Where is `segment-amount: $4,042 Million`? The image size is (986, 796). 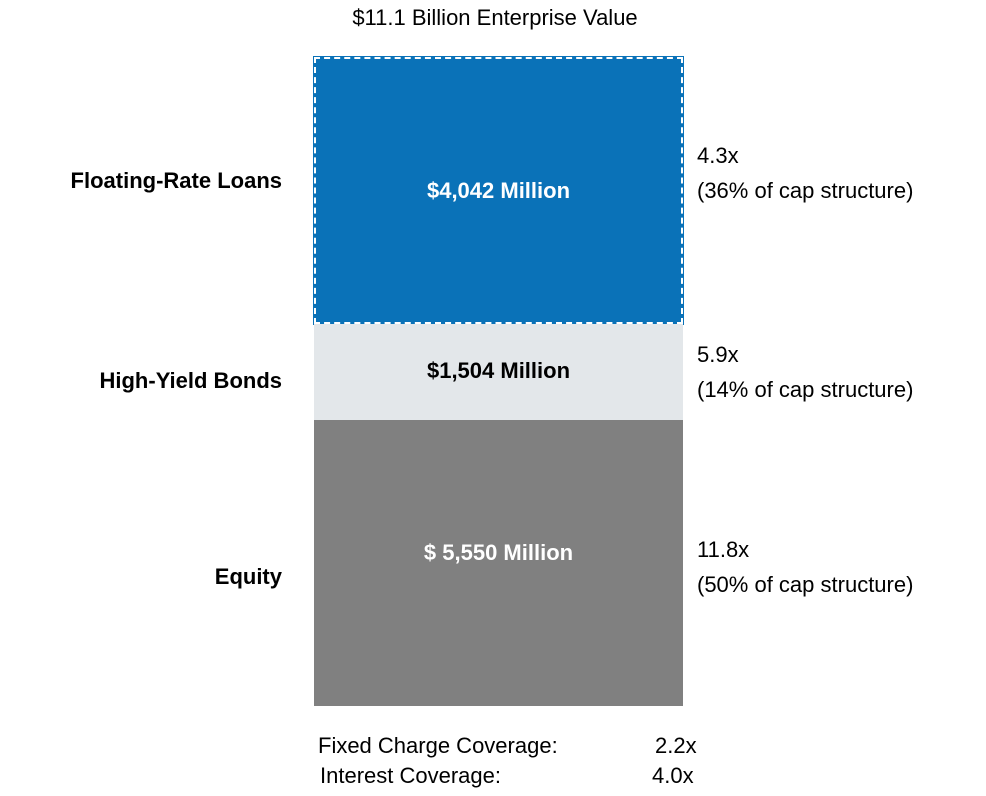 segment-amount: $4,042 Million is located at coordinates (498, 190).